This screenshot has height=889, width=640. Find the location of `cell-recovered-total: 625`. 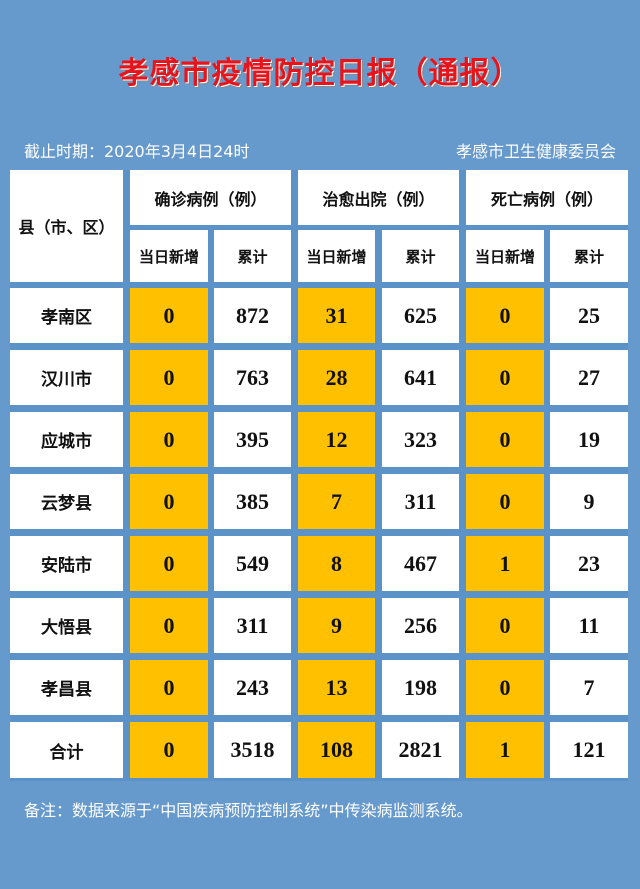

cell-recovered-total: 625 is located at coordinates (420, 315).